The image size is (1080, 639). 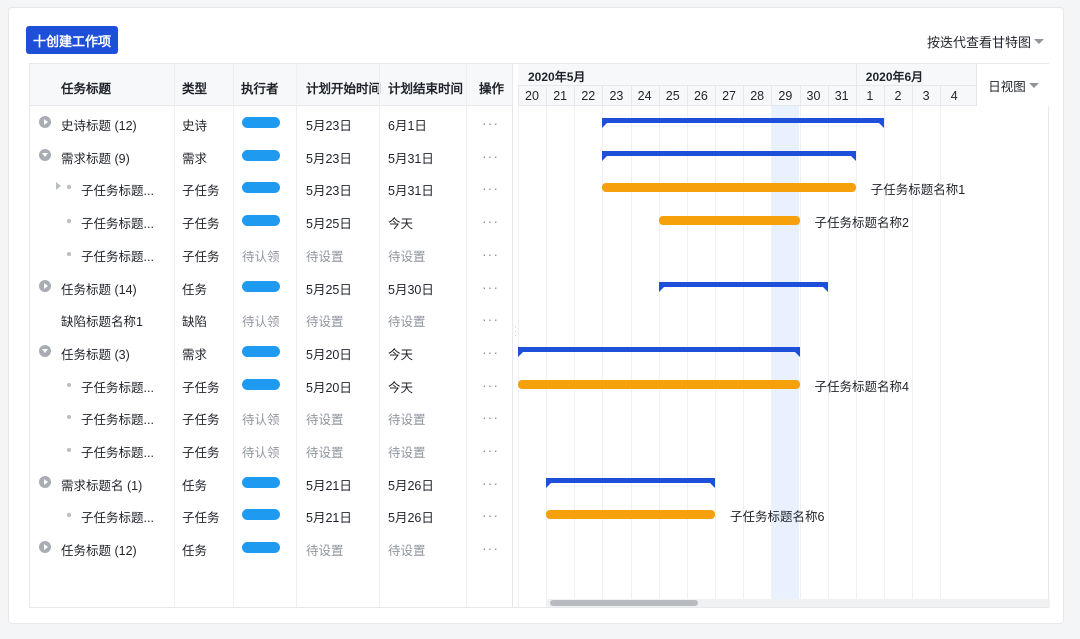 I want to click on task-title: 缺陷标题名称1, so click(x=102, y=322).